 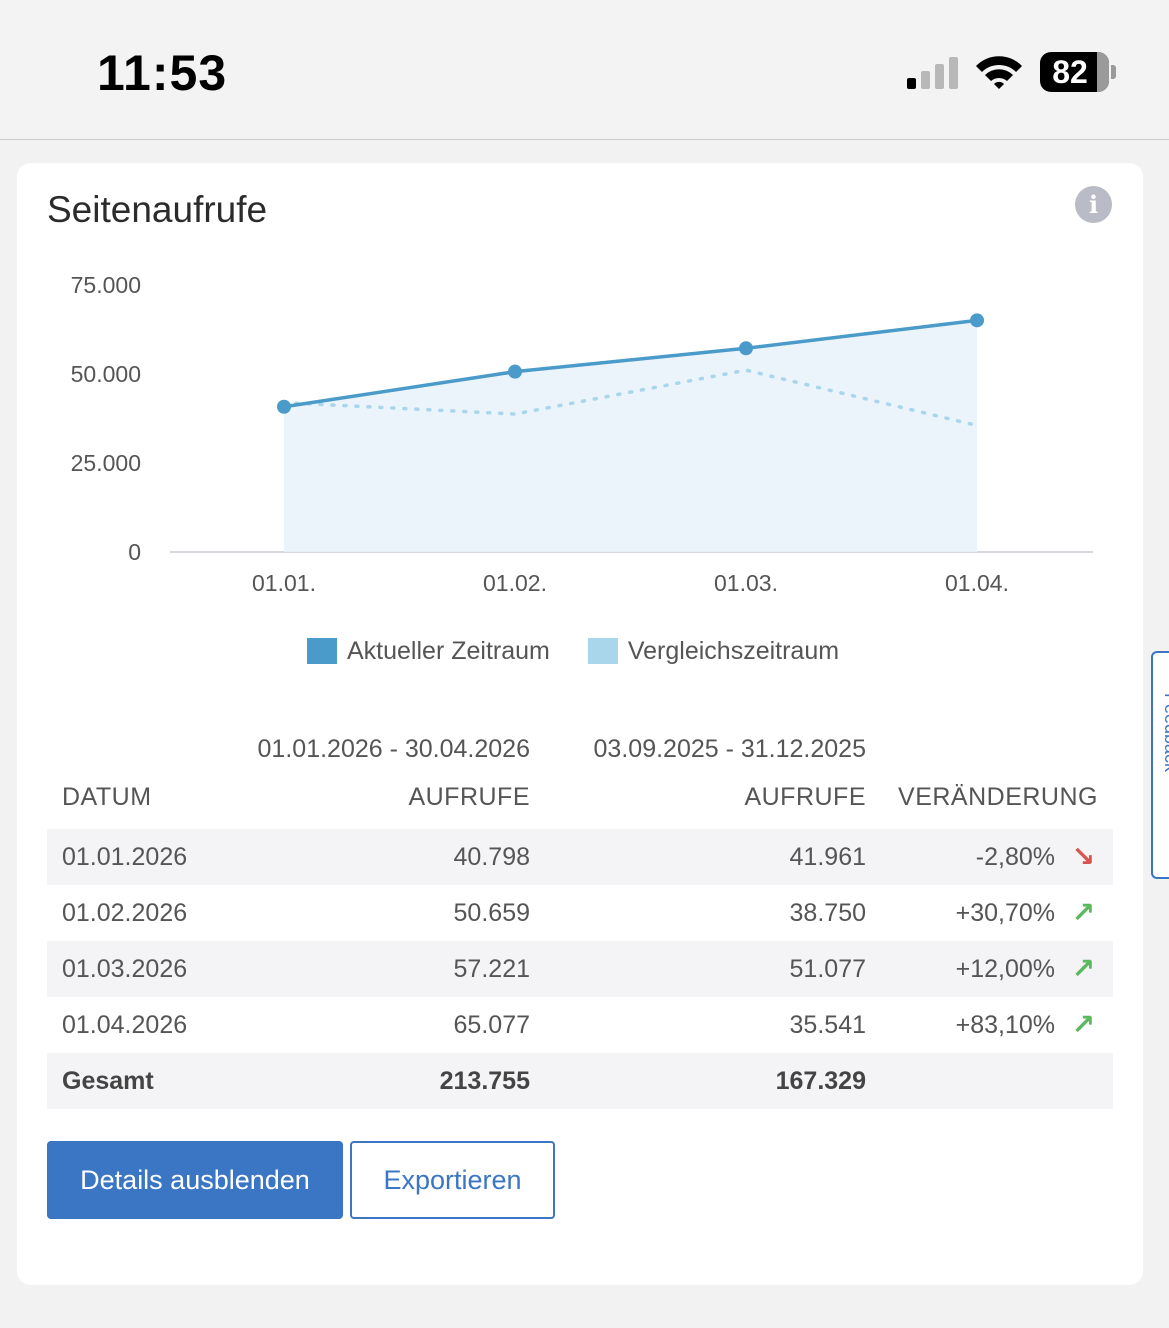 What do you see at coordinates (448, 650) in the screenshot?
I see `legend-label-current: Aktueller Zeitraum` at bounding box center [448, 650].